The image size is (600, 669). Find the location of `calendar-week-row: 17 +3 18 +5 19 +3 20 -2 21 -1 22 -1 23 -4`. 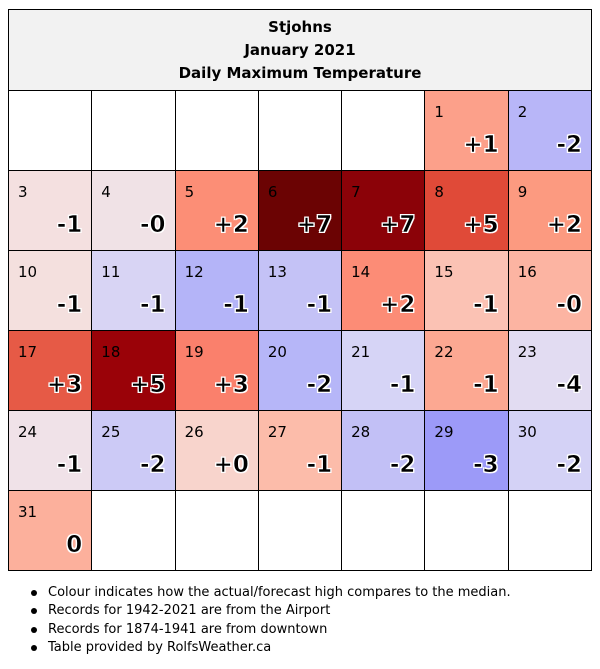

calendar-week-row: 17 +3 18 +5 19 +3 20 -2 21 -1 22 -1 23 -4 is located at coordinates (300, 370).